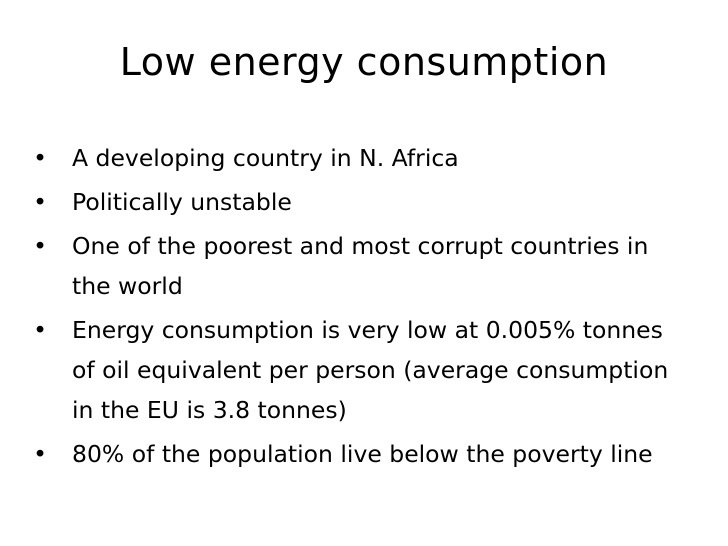 The height and width of the screenshot is (546, 728). I want to click on bullet-item: • A developing country in N. Africa, so click(358, 158).